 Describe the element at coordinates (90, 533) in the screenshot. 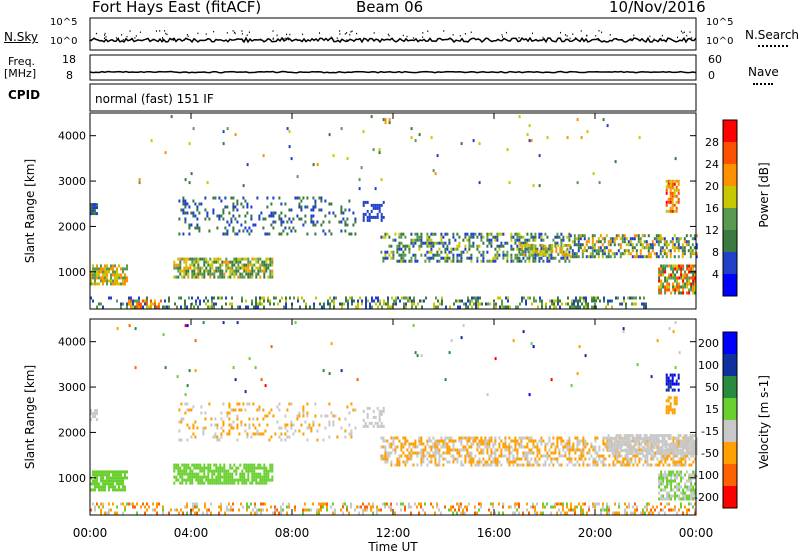

I see `x-tick-label: 00:00` at that location.